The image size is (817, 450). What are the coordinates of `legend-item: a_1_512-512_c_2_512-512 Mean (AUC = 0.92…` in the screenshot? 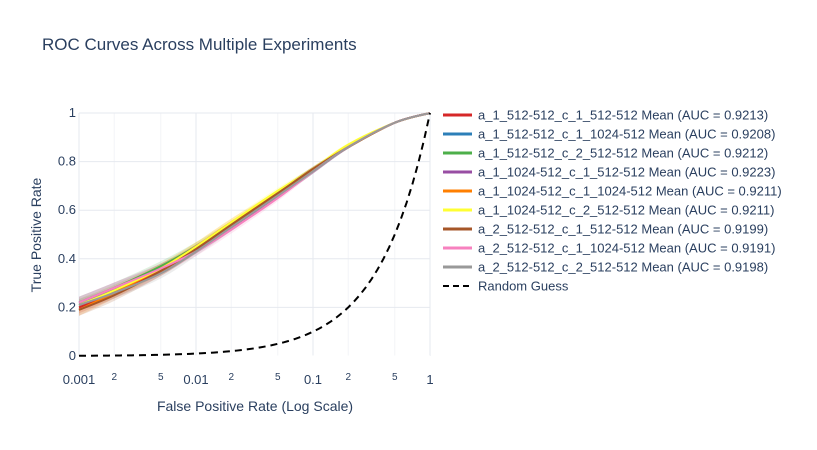 It's located at (605, 153).